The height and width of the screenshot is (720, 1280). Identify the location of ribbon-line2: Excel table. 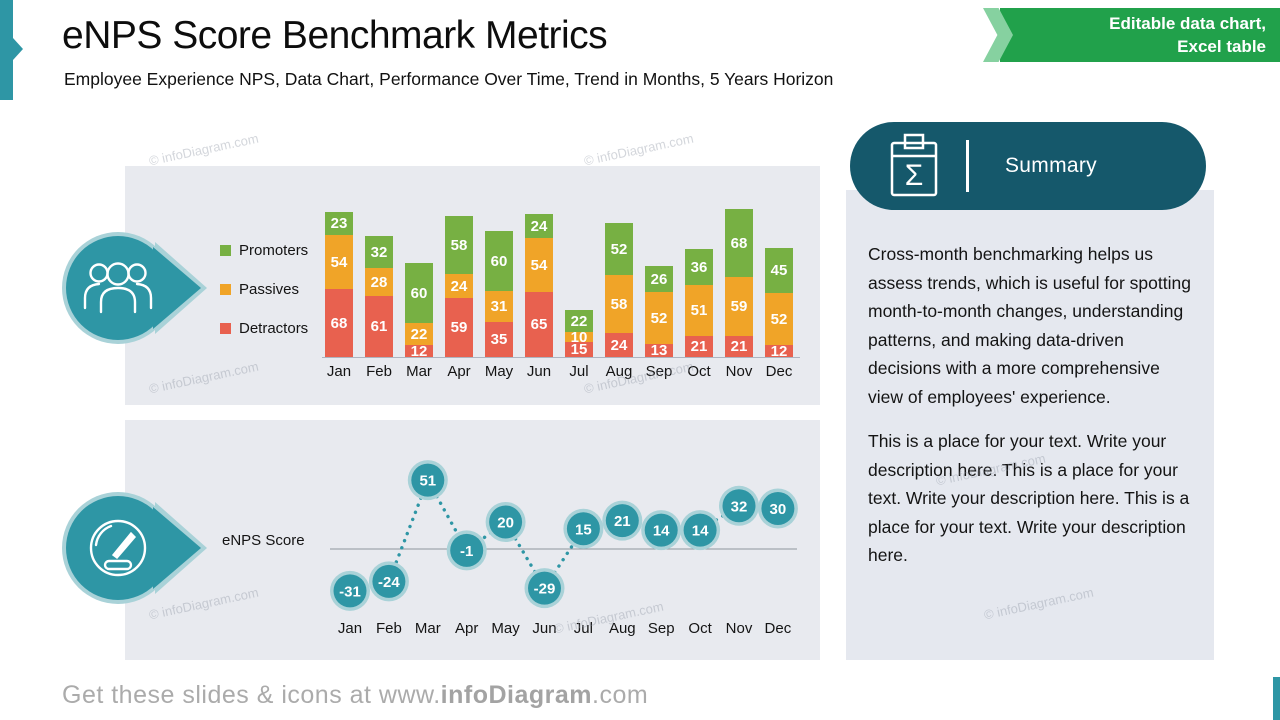
(1221, 46).